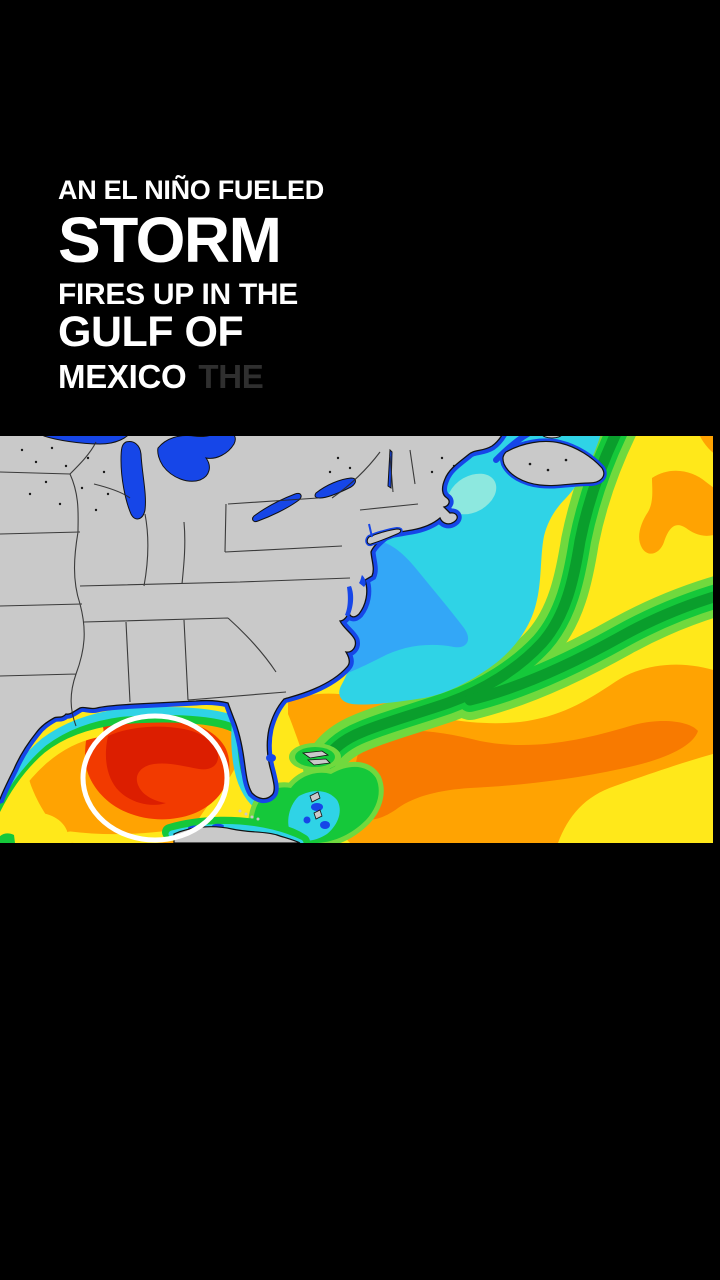  I want to click on bahamas-region, so click(316, 793).